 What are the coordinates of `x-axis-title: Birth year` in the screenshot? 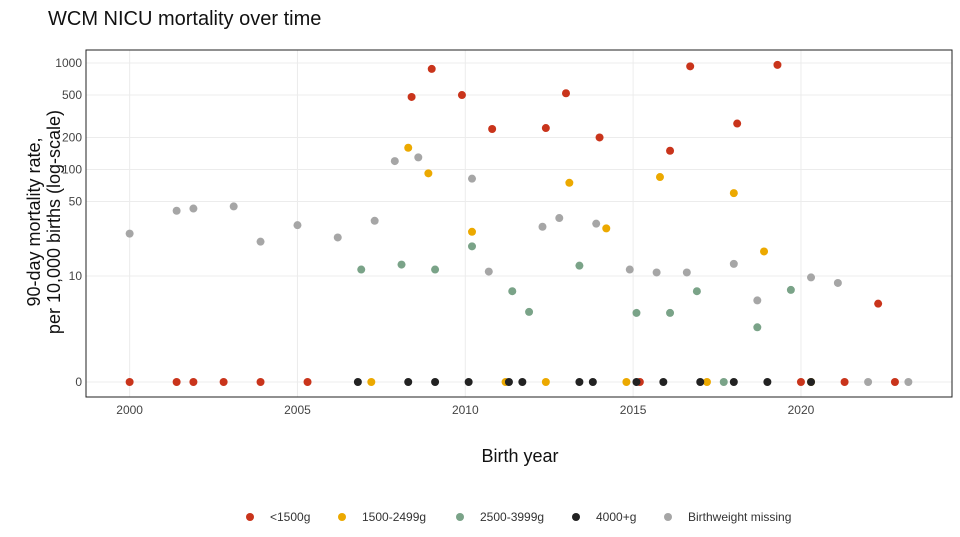 It's located at (519, 456).